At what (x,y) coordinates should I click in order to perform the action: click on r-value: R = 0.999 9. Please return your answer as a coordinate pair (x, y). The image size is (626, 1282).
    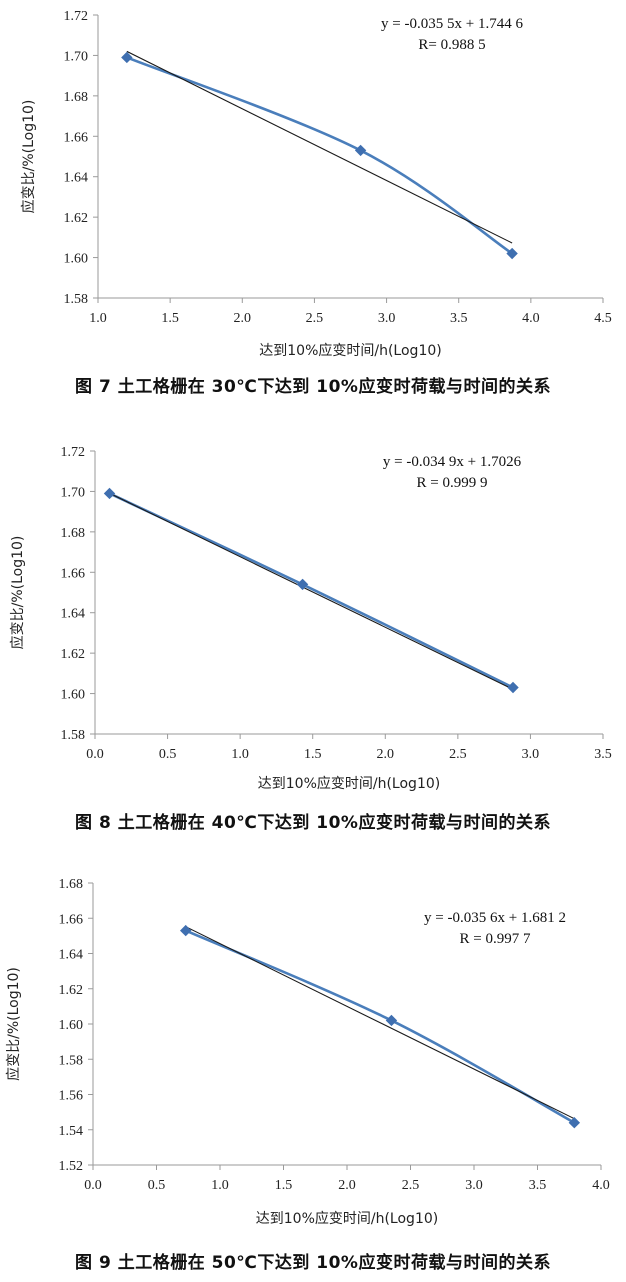
    Looking at the image, I should click on (452, 483).